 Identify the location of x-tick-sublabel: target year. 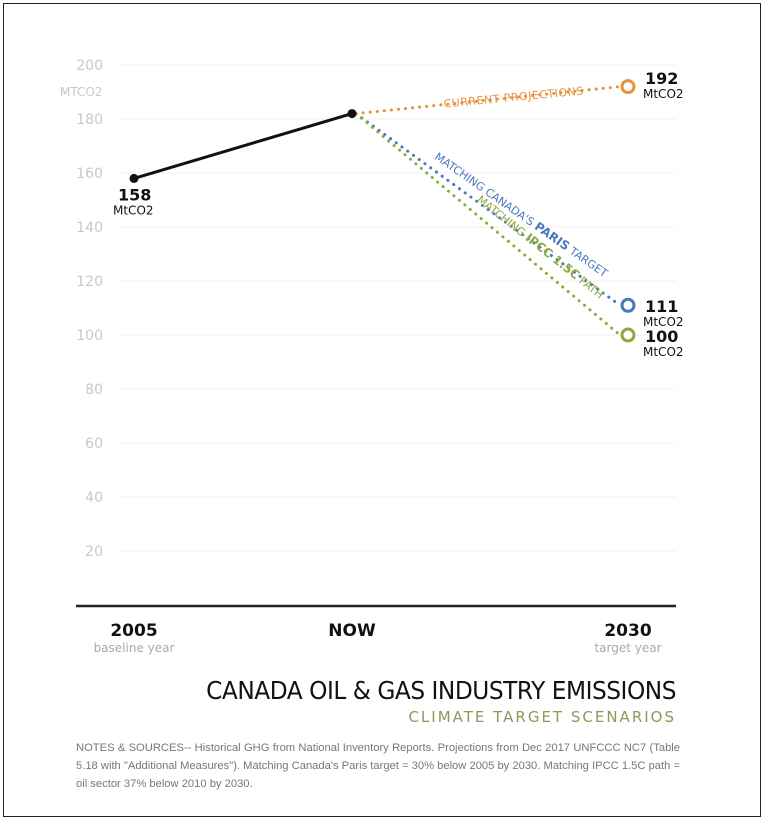
(627, 648).